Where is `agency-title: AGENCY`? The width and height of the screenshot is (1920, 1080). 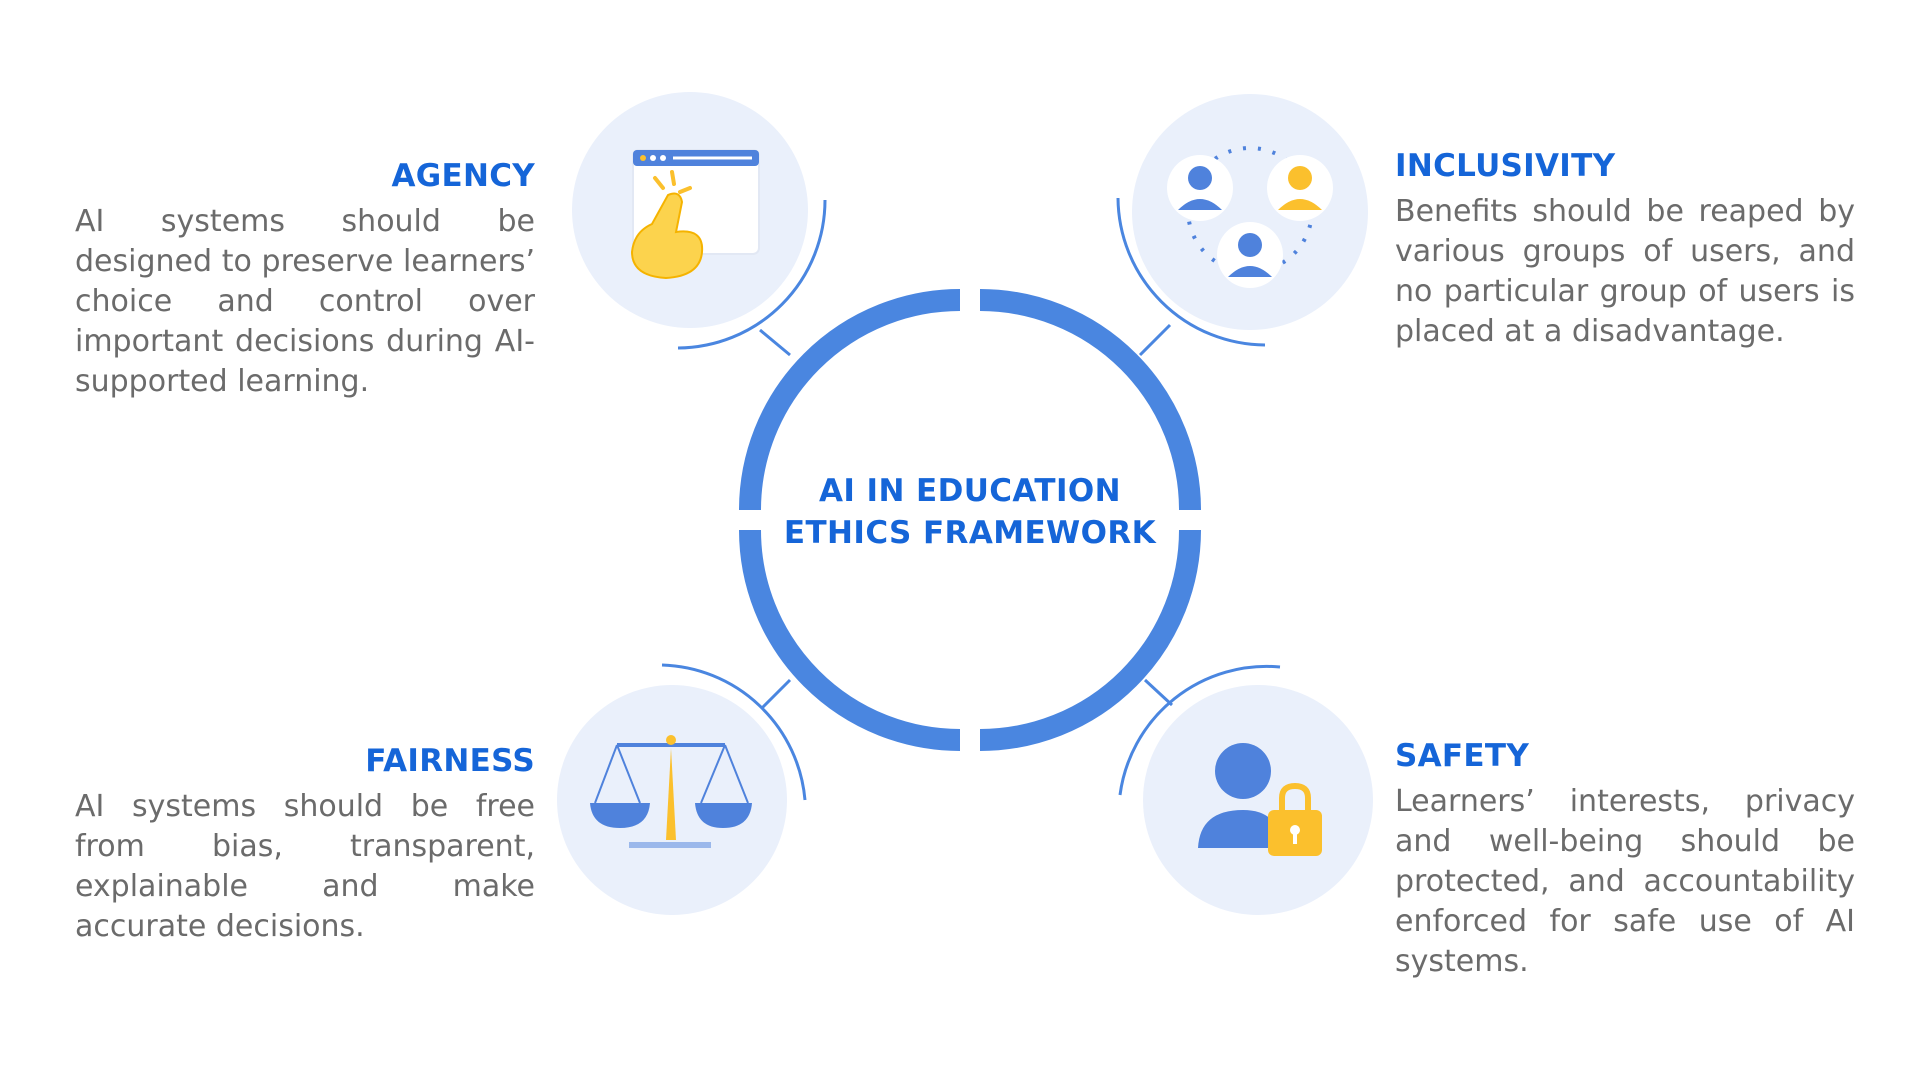 agency-title: AGENCY is located at coordinates (463, 176).